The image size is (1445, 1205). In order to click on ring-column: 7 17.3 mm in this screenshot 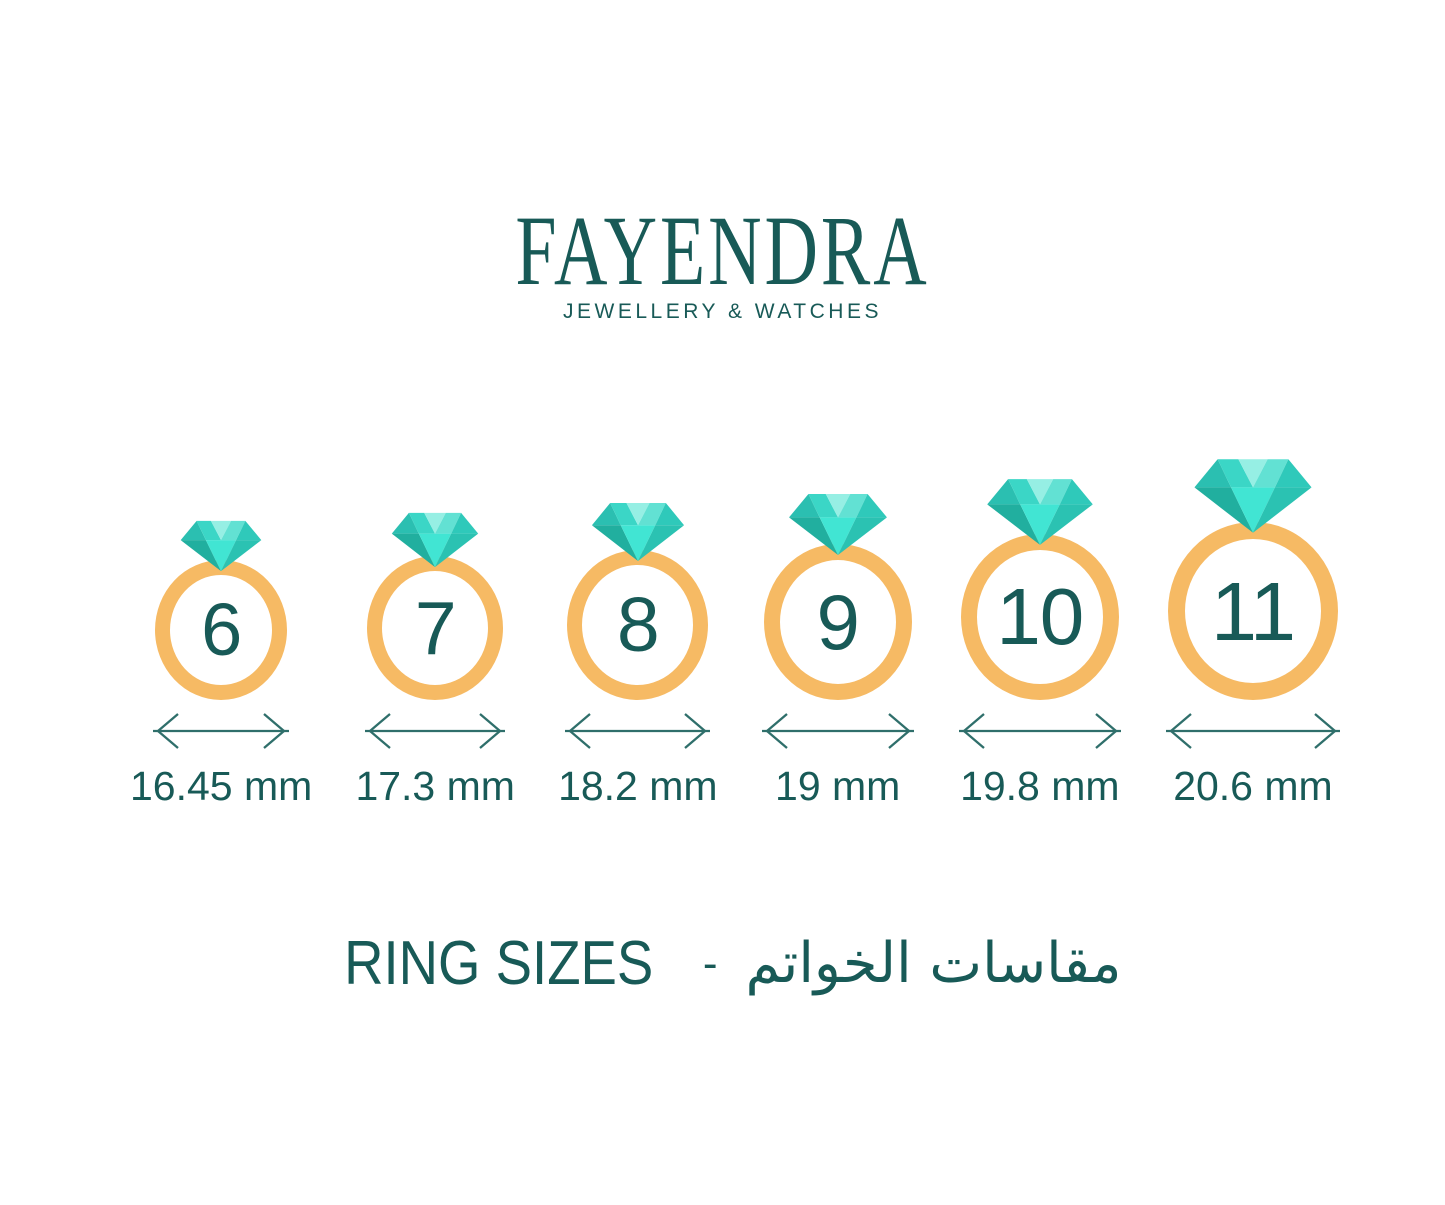, I will do `click(435, 660)`.